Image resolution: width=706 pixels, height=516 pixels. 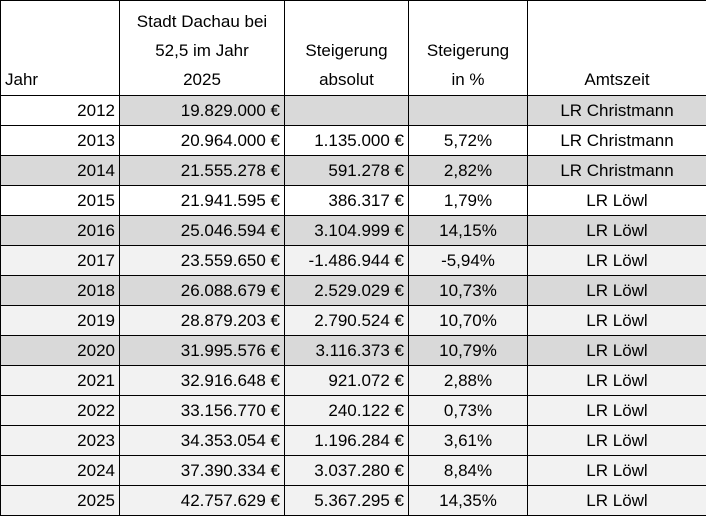 I want to click on table-cell: 37.390.334 €, so click(x=202, y=471).